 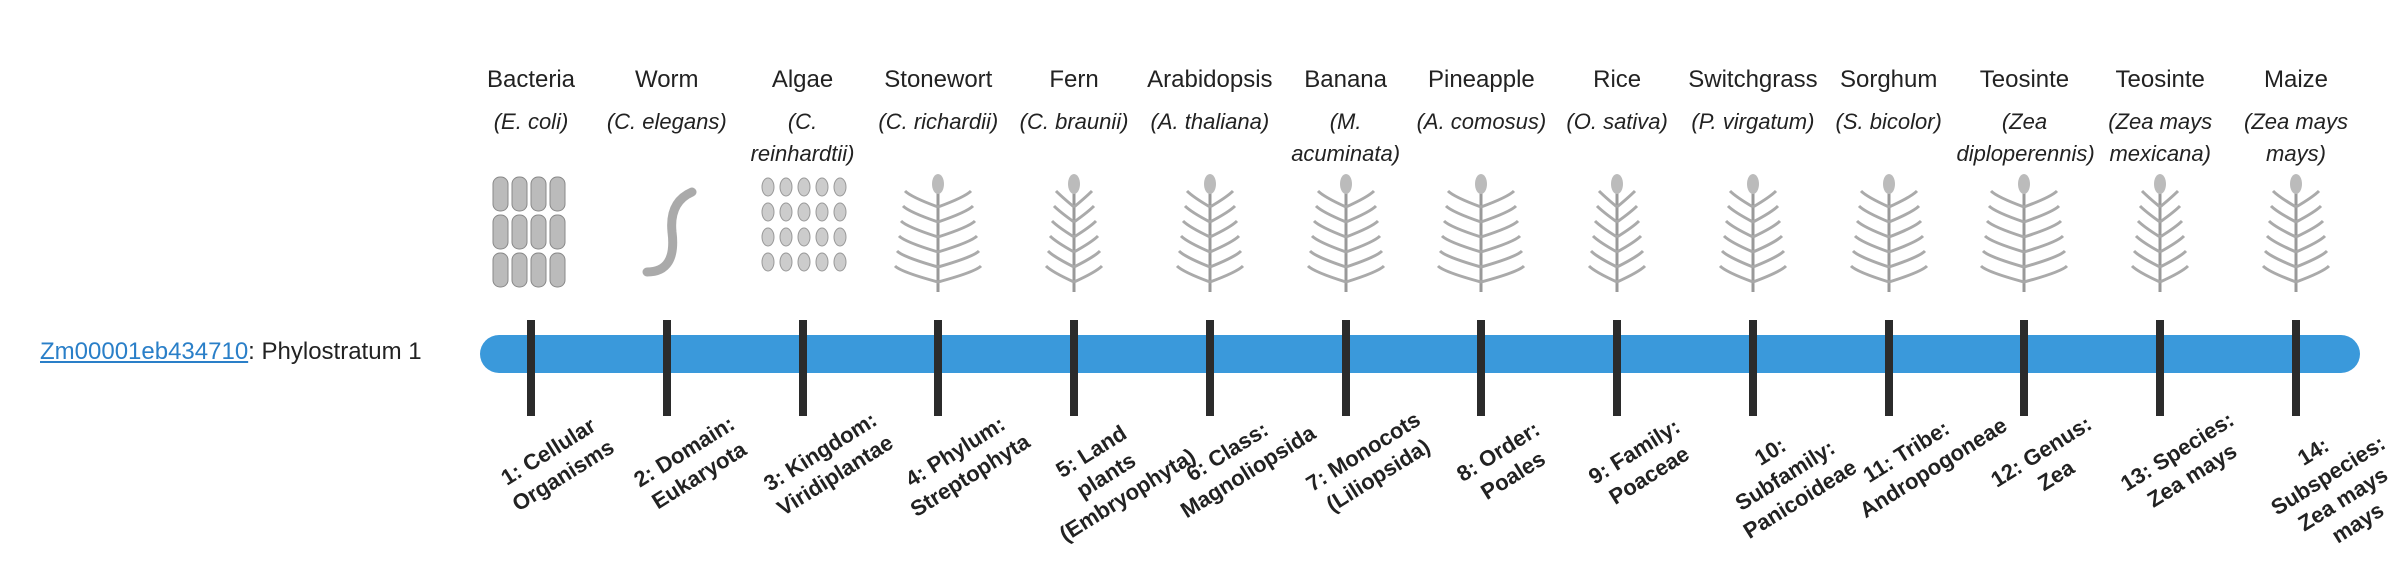 I want to click on stratum-label: 14: Subspecies: Zea mays mays, so click(x=2329, y=489).